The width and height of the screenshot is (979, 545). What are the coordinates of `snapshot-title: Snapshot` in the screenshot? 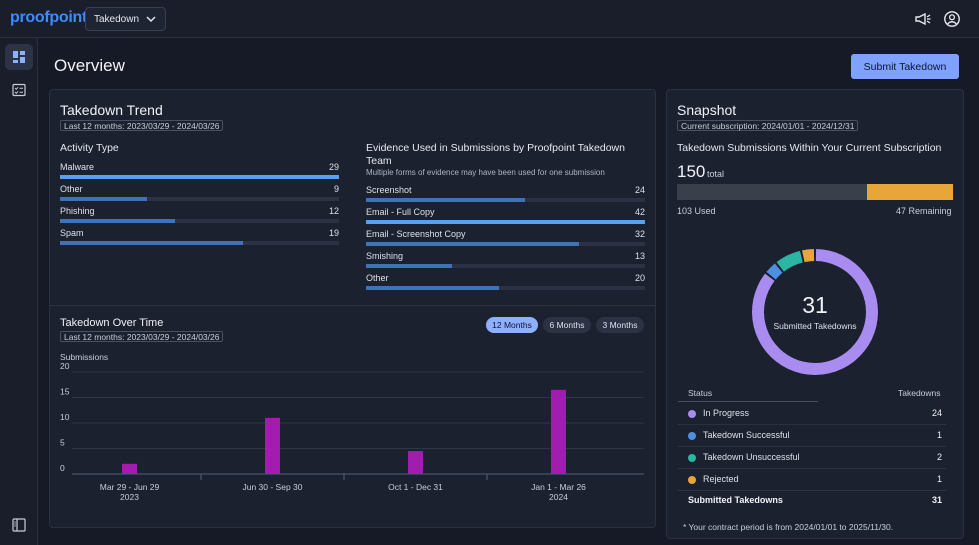 It's located at (707, 110).